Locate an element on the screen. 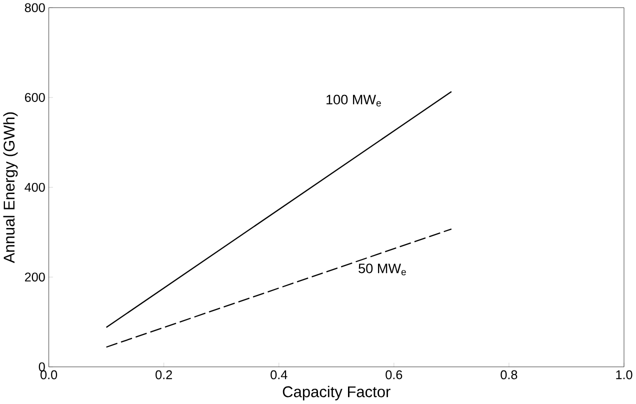 This screenshot has height=404, width=636. y-tick-label: 800 is located at coordinates (34, 7).